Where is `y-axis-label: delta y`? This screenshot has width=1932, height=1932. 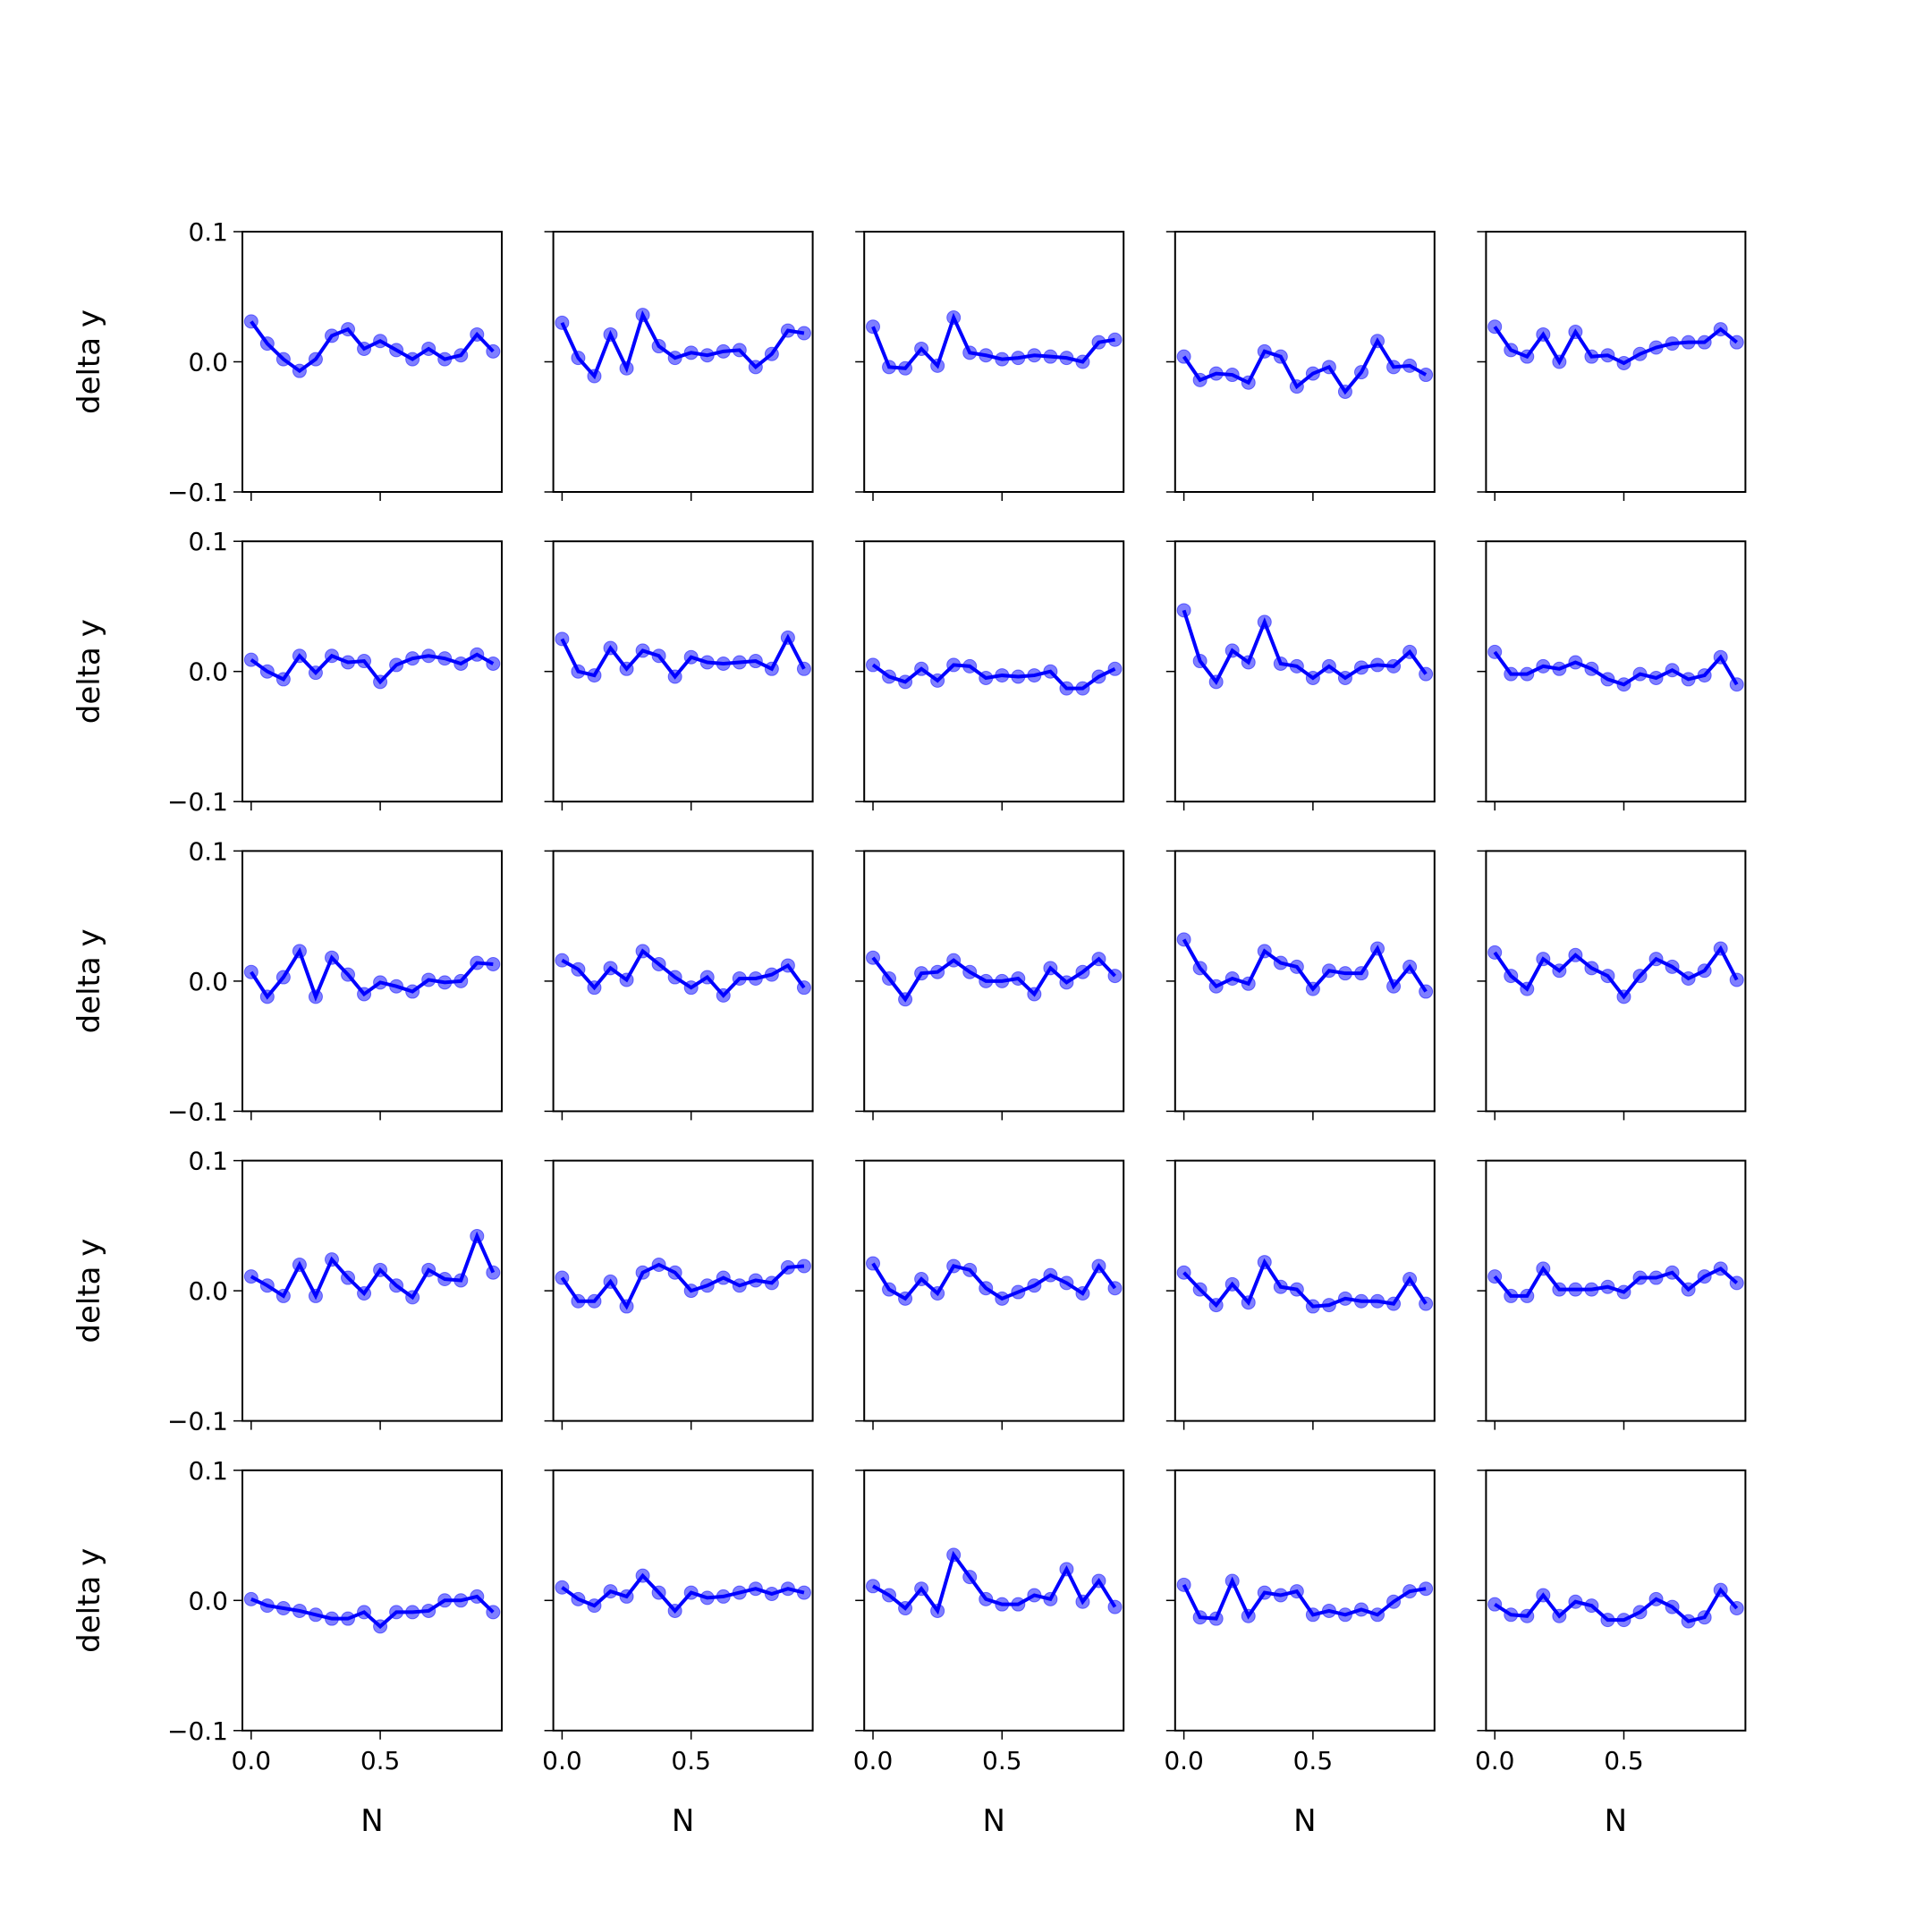
y-axis-label: delta y is located at coordinates (89, 980).